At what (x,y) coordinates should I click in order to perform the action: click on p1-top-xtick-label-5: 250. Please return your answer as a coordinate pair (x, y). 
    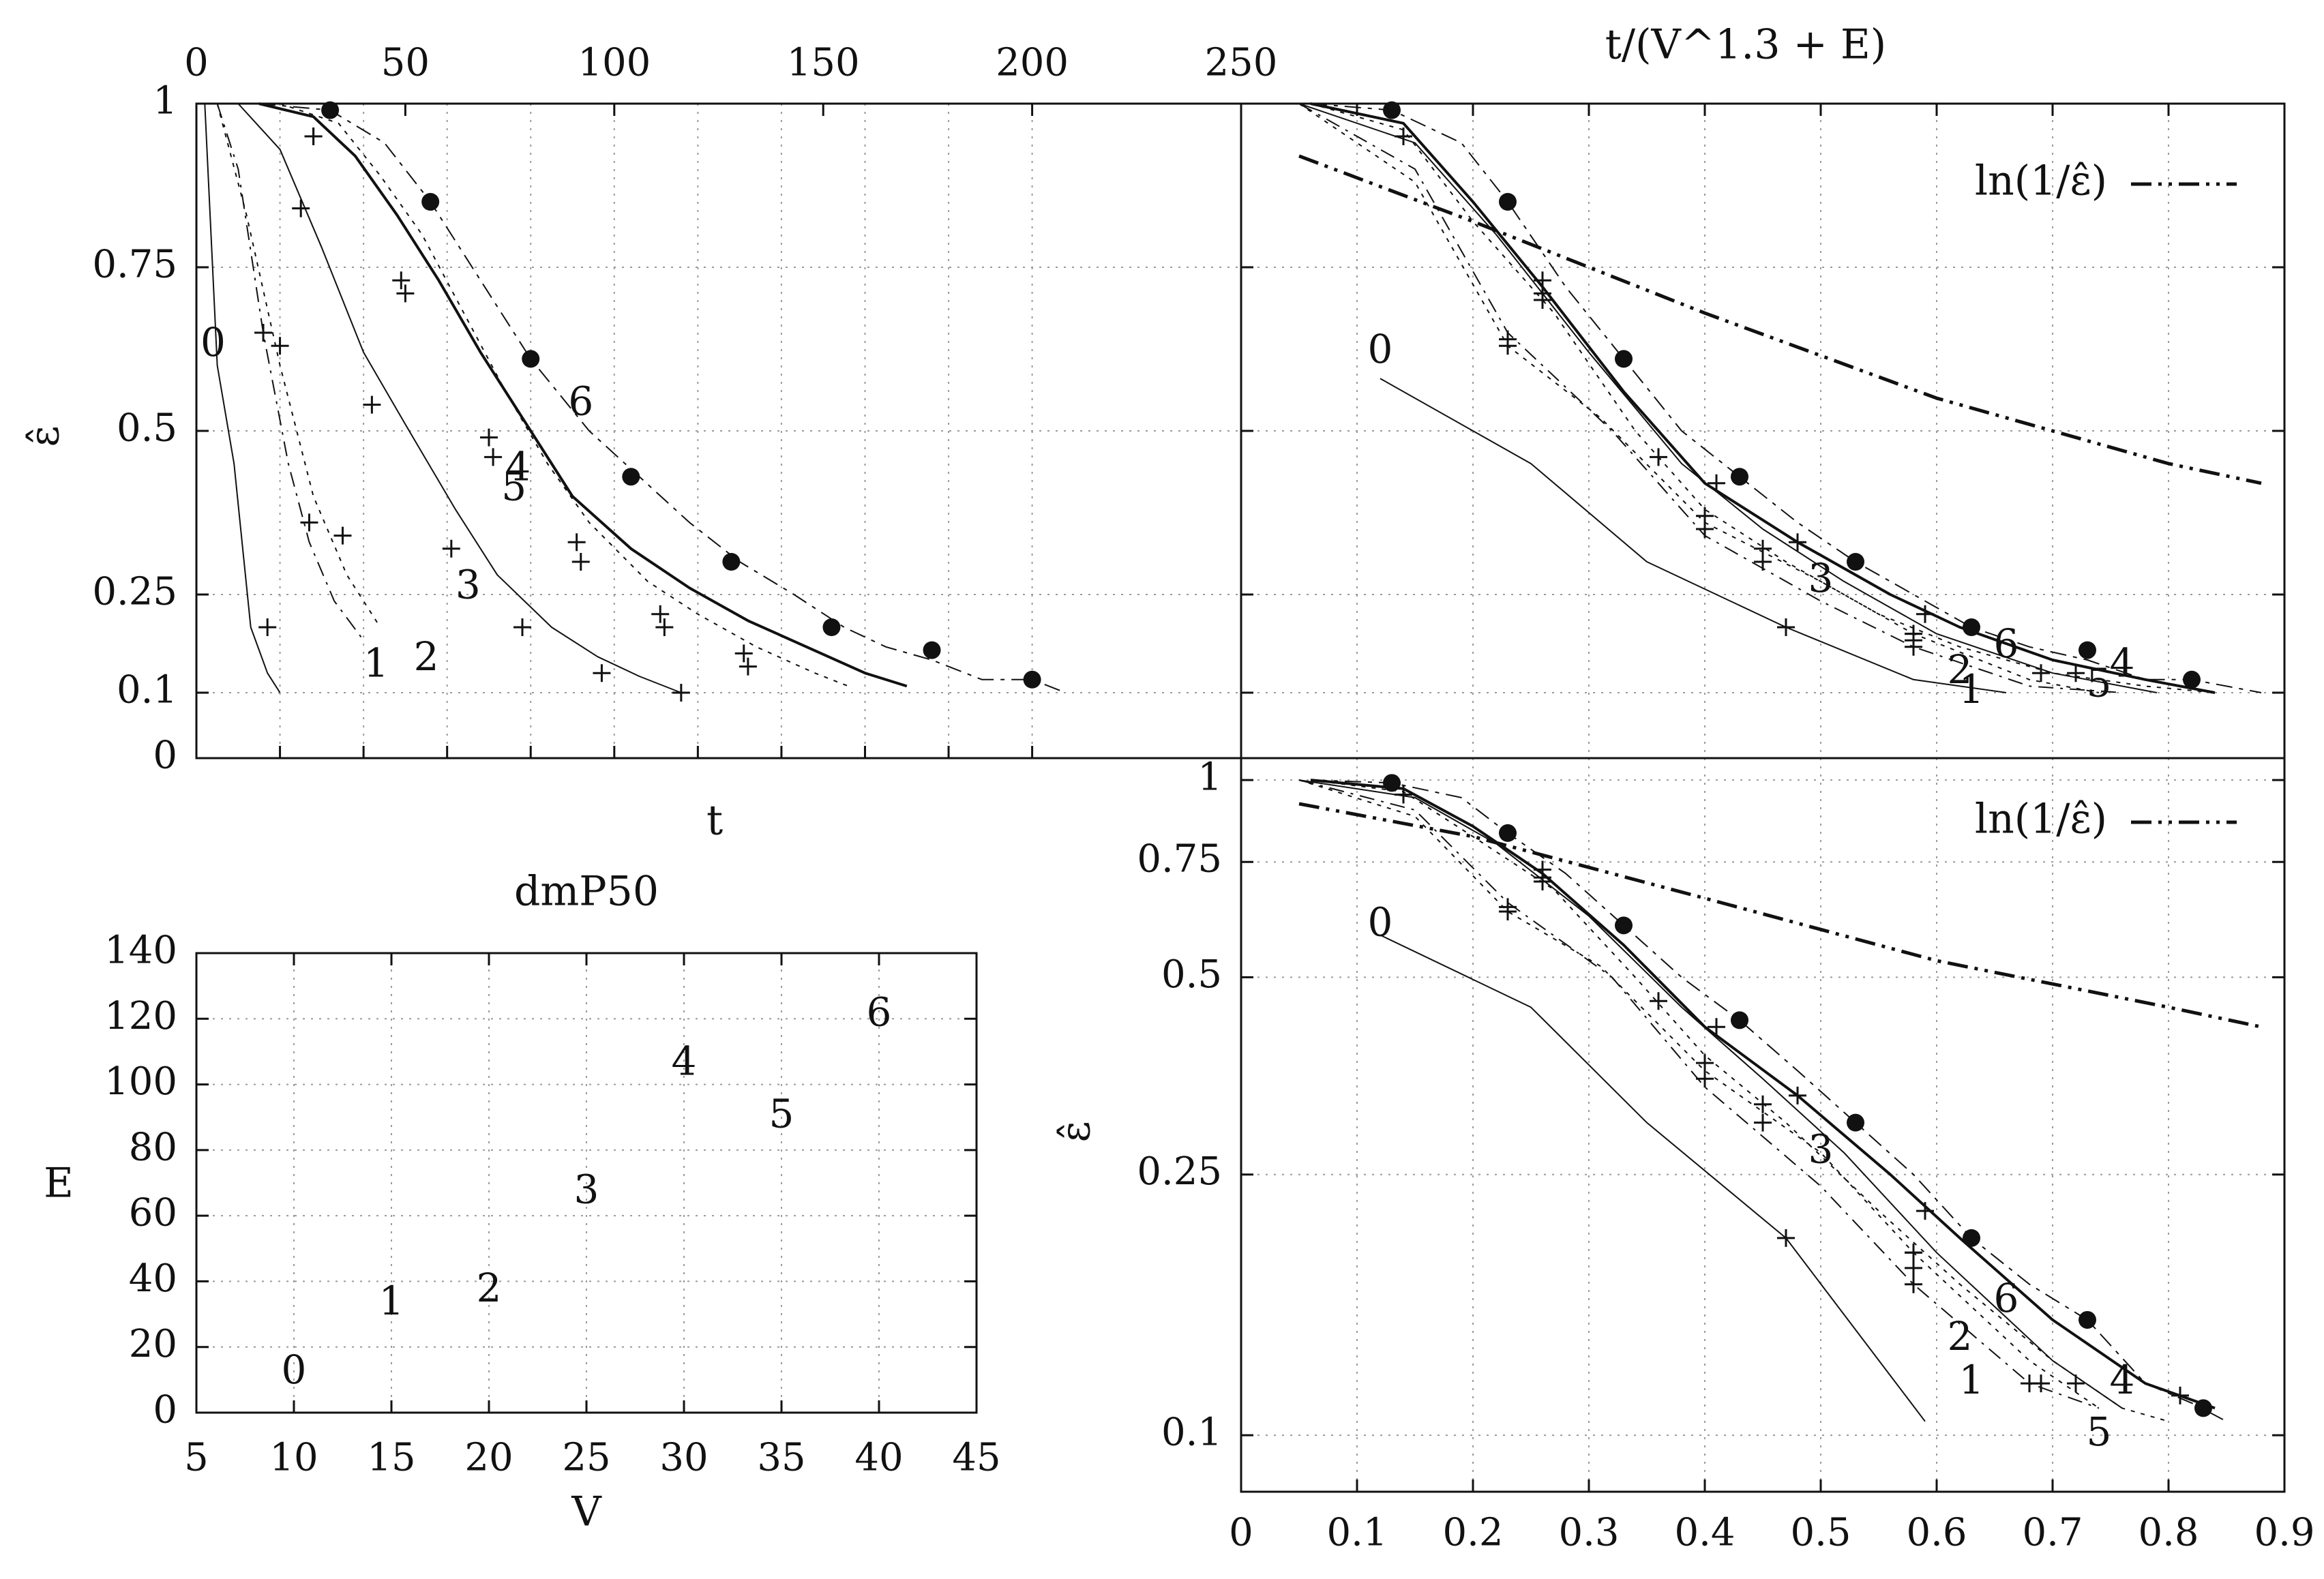
    Looking at the image, I should click on (1241, 63).